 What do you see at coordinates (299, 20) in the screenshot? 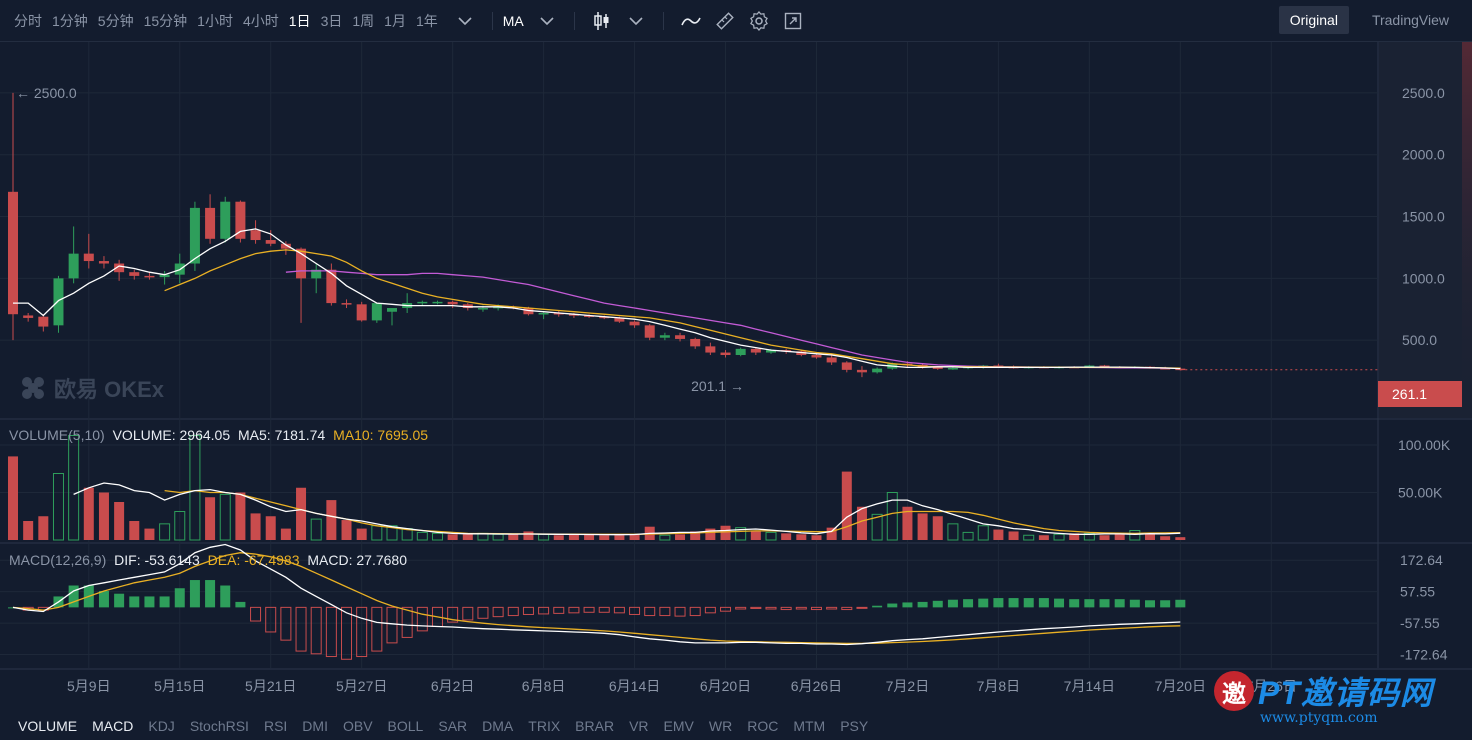
I see `timeframe-item: 1日` at bounding box center [299, 20].